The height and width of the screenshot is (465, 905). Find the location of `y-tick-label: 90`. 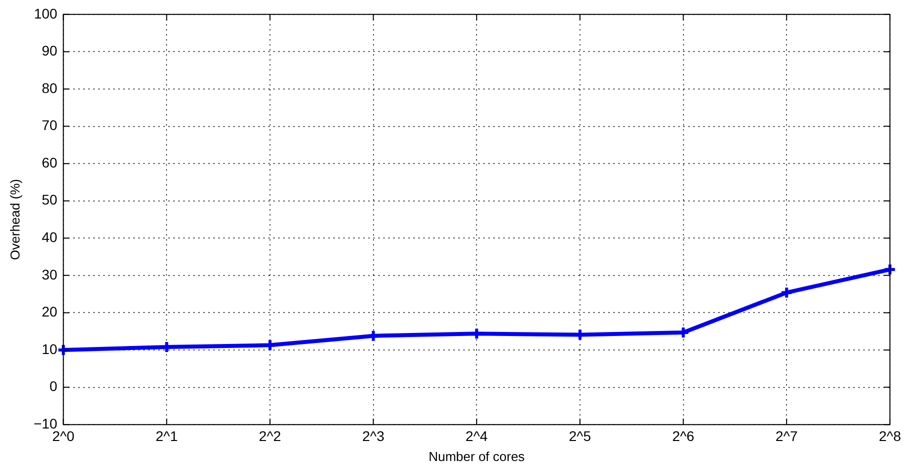

y-tick-label: 90 is located at coordinates (50, 50).